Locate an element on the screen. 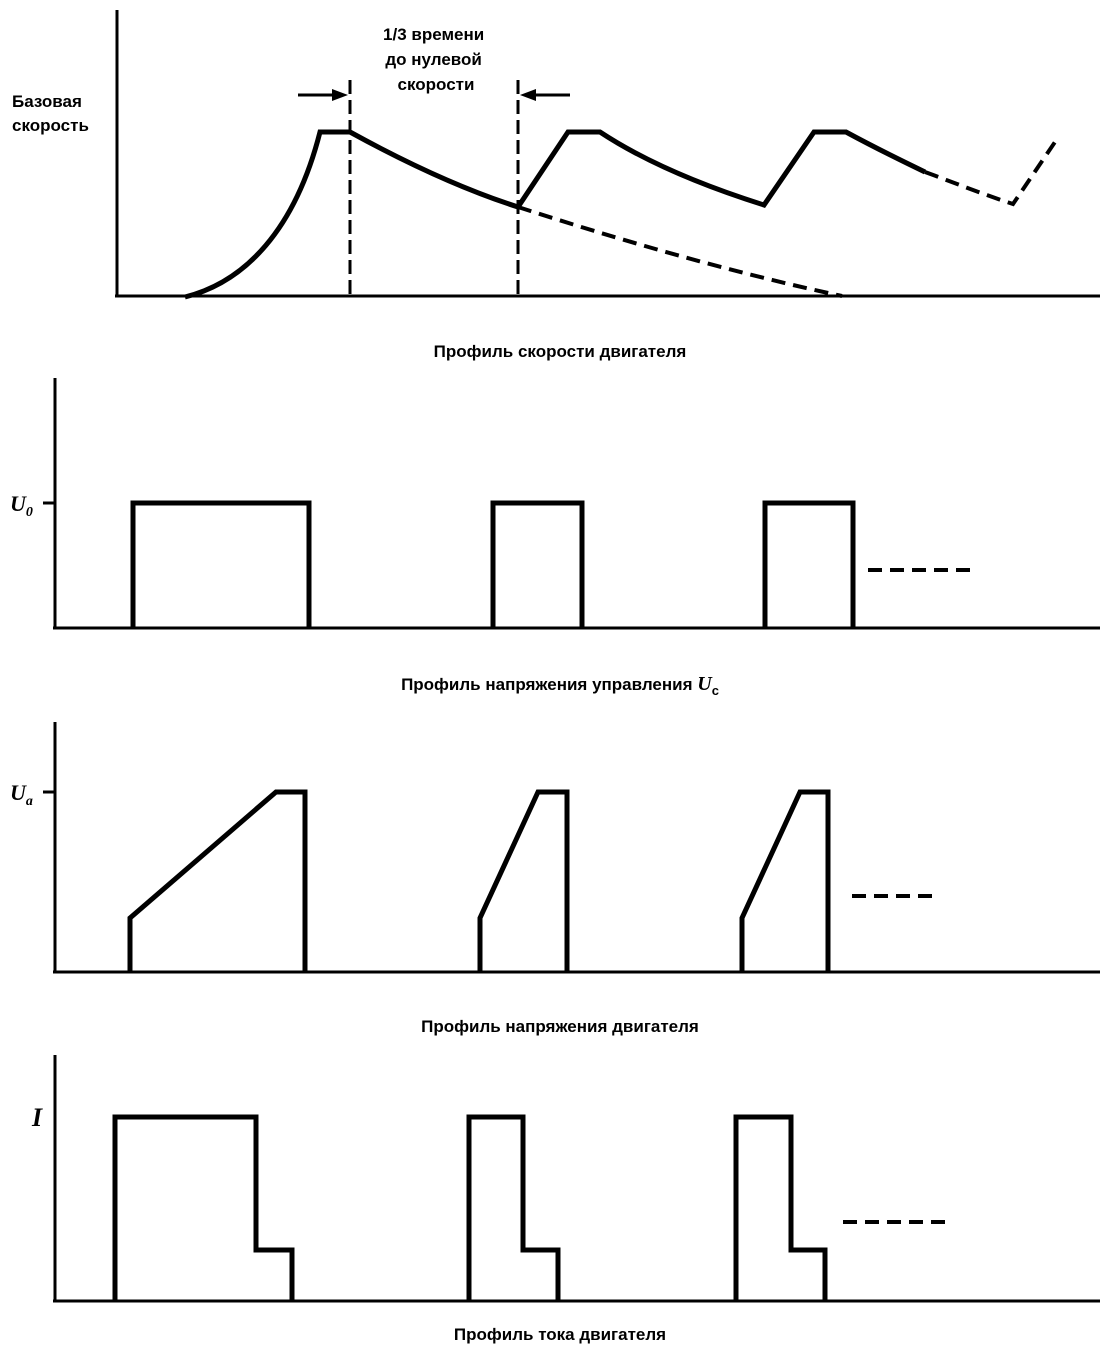  motor-voltage-level-label: Ua is located at coordinates (21, 794).